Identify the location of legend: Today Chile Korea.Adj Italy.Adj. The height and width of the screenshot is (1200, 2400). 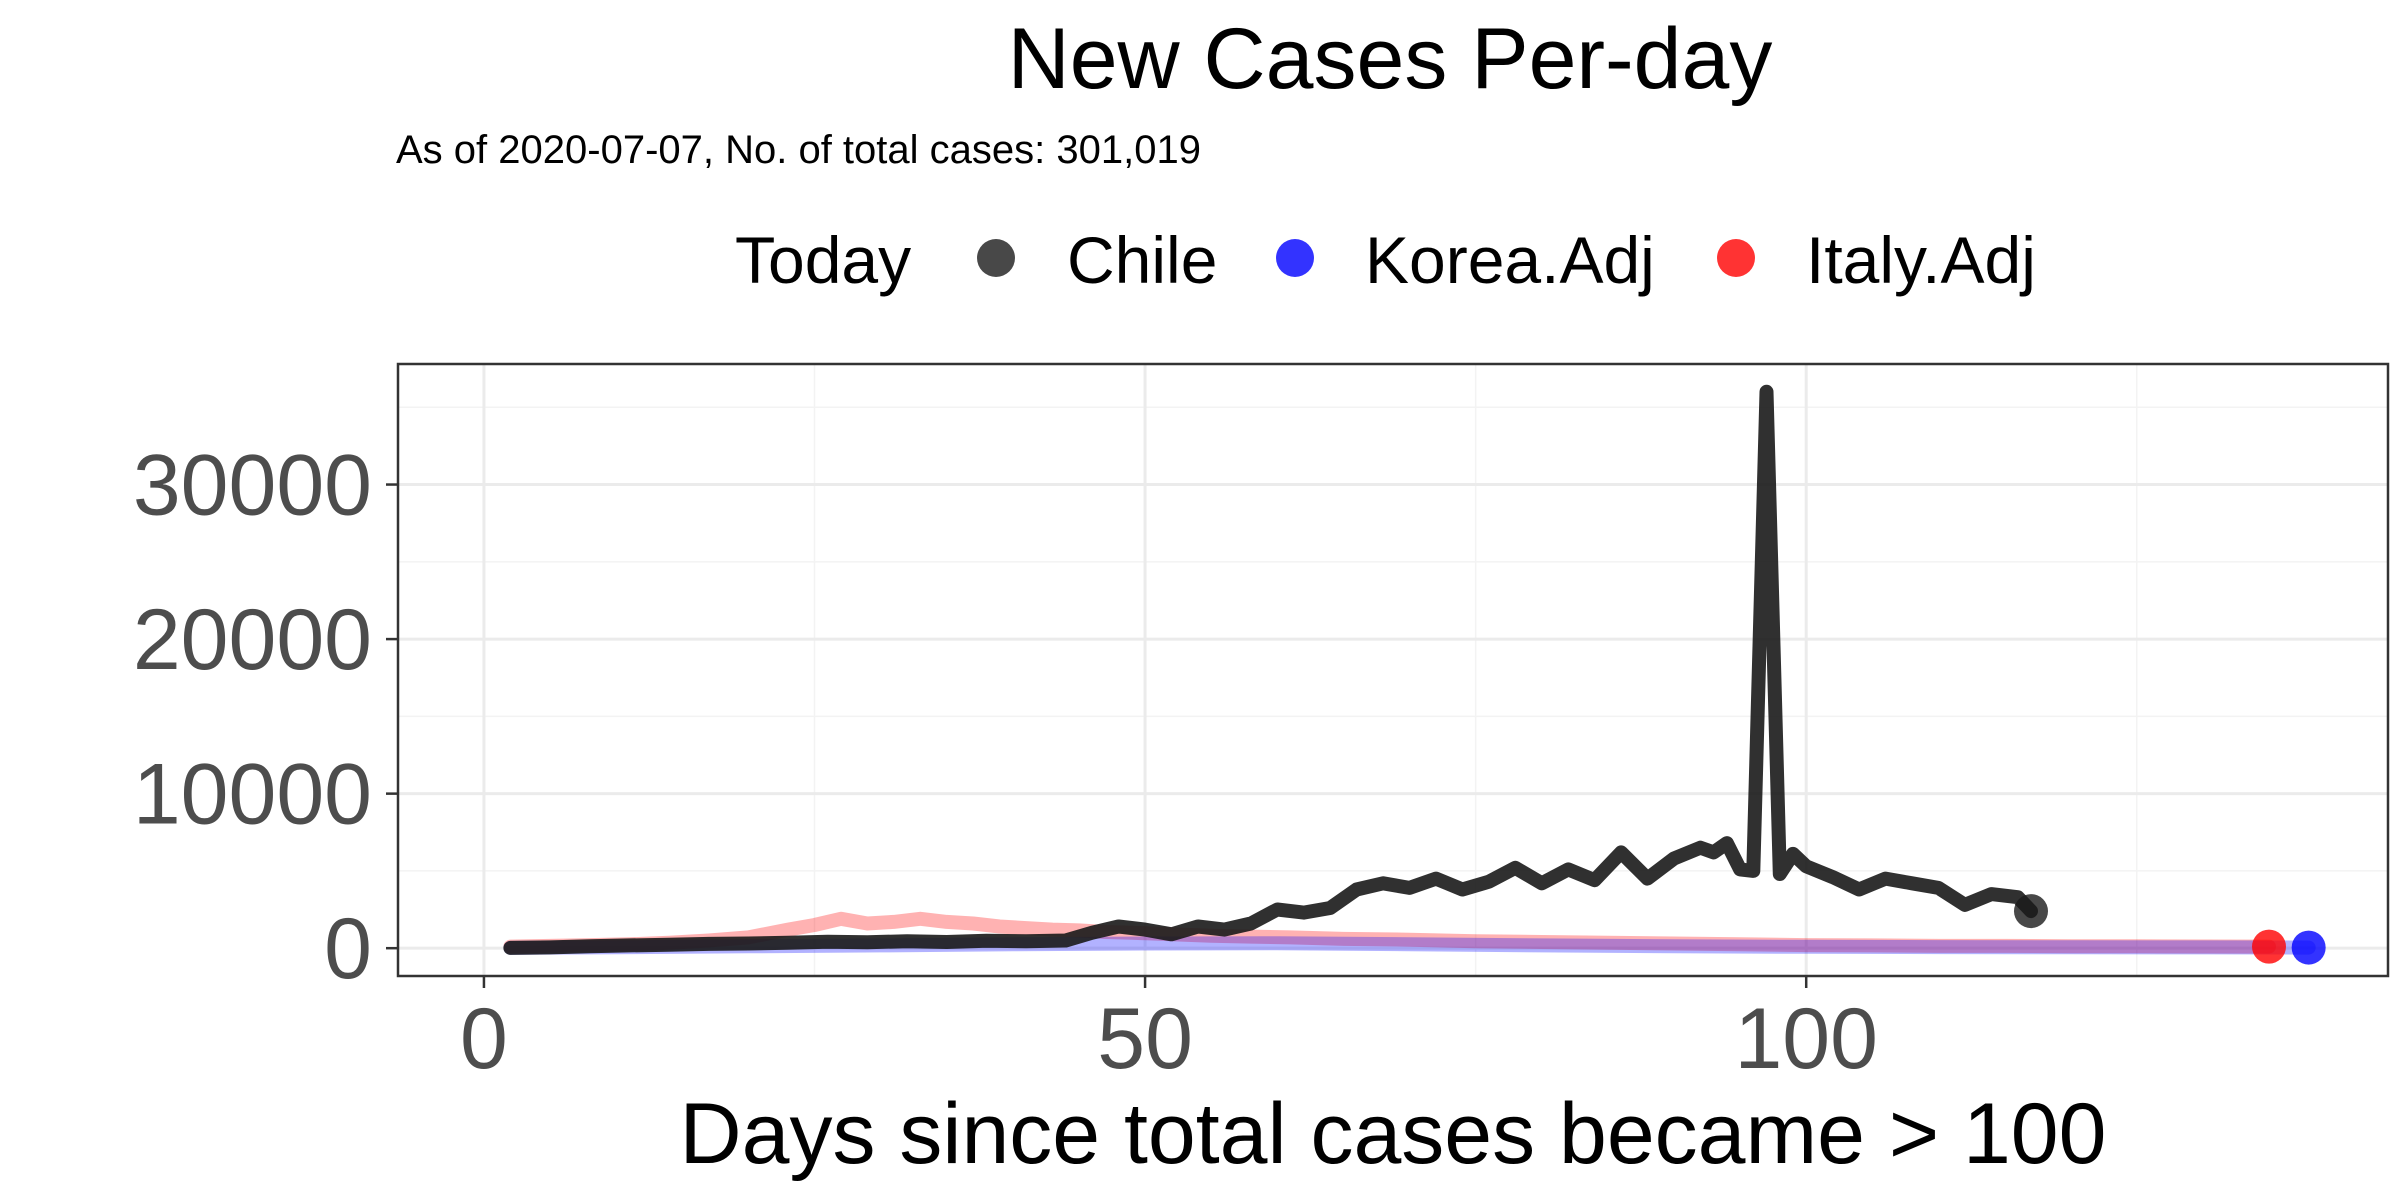
(1385, 260).